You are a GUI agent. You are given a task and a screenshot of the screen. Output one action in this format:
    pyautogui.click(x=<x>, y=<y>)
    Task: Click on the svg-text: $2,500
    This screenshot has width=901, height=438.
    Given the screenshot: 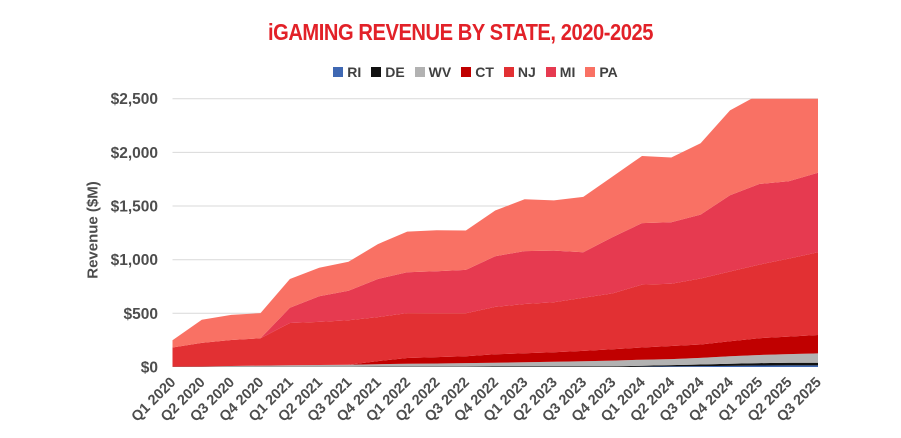 What is the action you would take?
    pyautogui.click(x=134, y=99)
    